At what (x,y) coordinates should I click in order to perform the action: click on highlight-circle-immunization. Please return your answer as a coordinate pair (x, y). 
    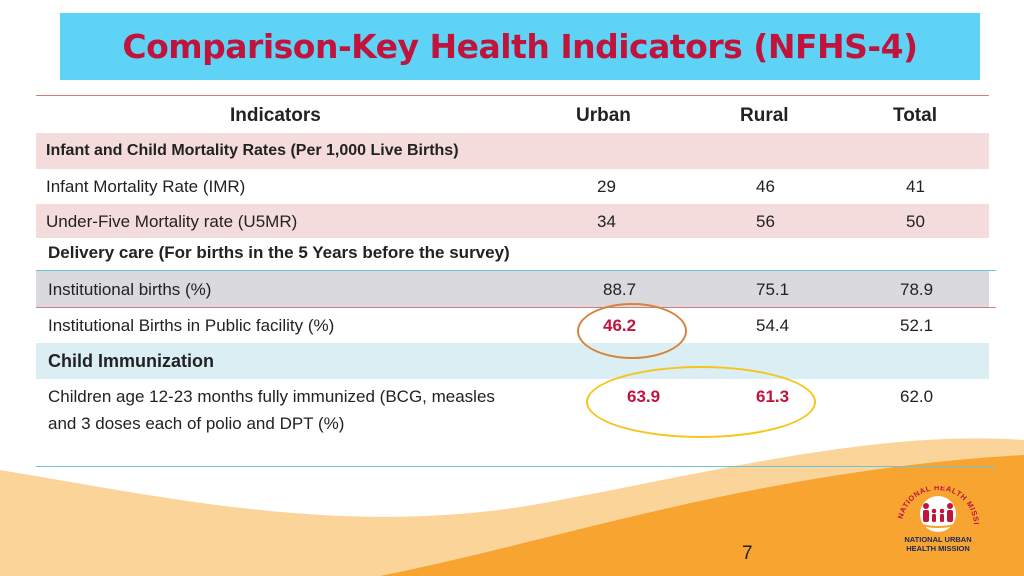
    Looking at the image, I should click on (701, 402).